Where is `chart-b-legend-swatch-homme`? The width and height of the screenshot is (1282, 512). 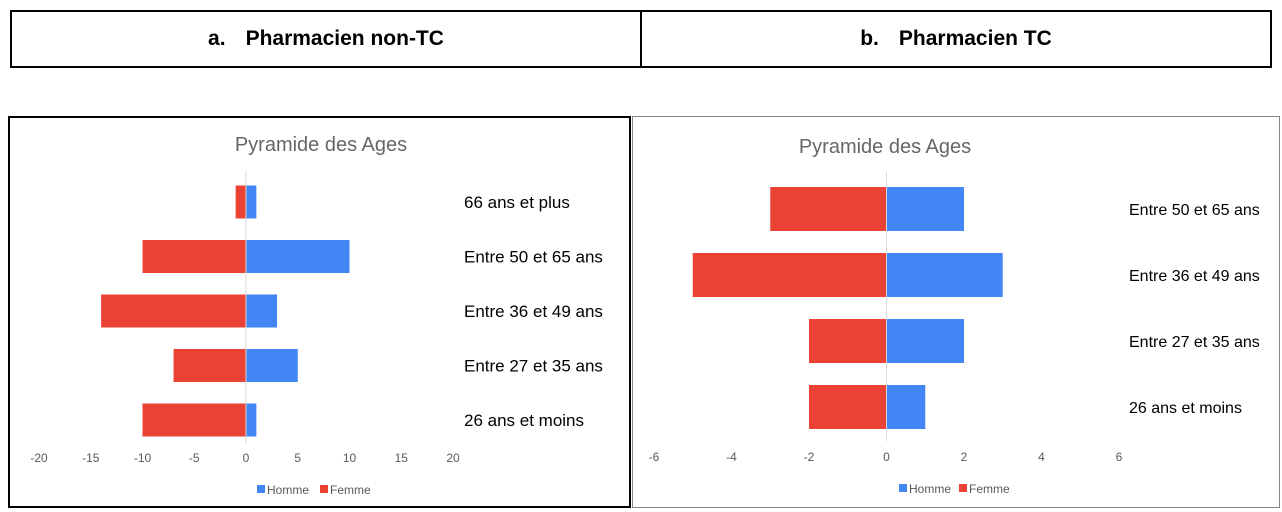
chart-b-legend-swatch-homme is located at coordinates (903, 488).